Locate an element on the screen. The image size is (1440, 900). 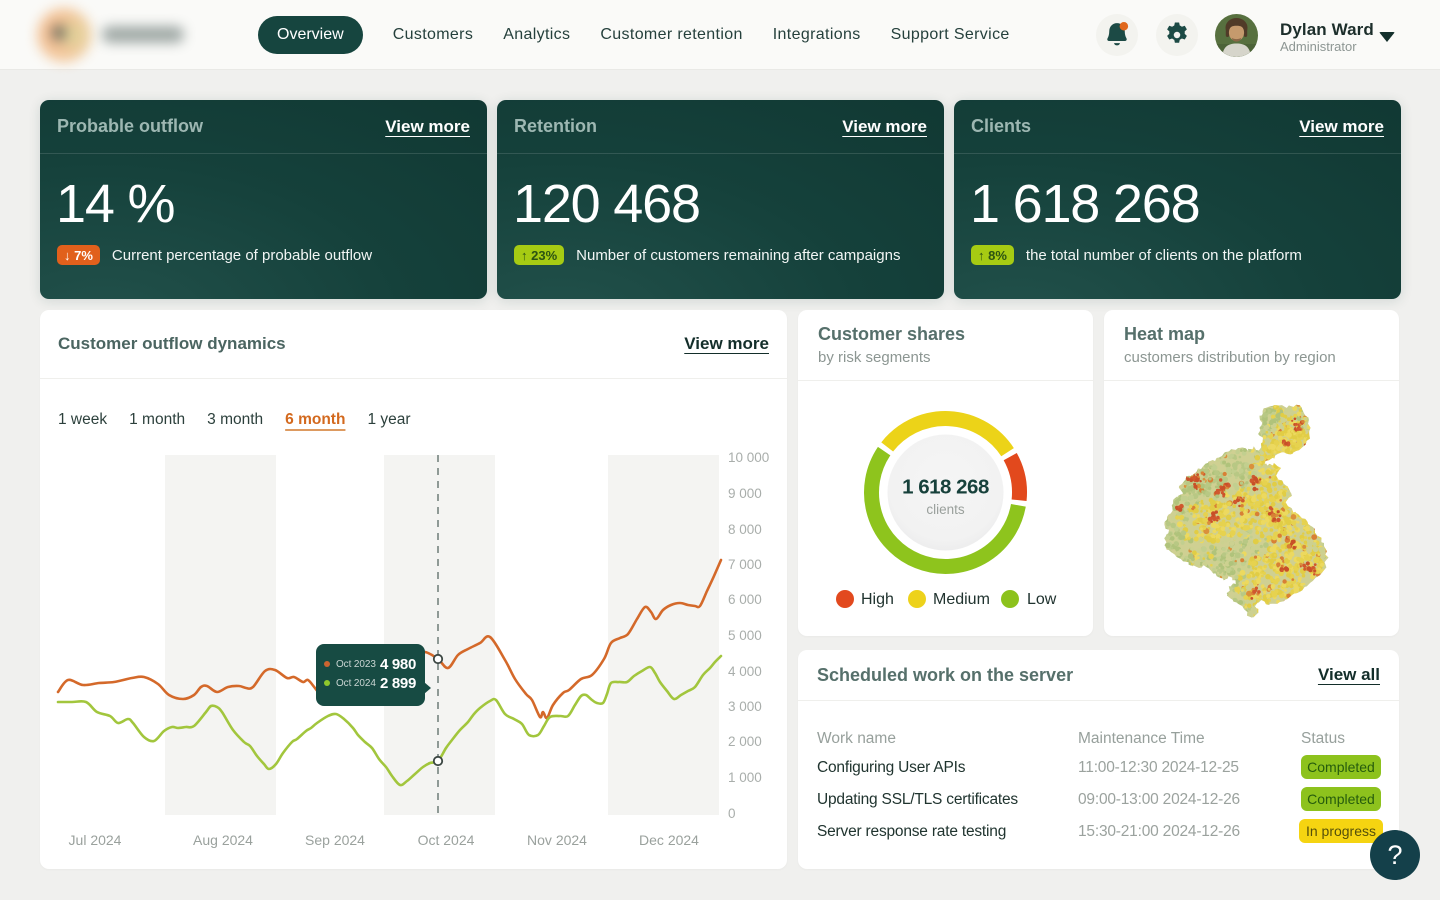
svg-text: 1 618 268 is located at coordinates (945, 487).